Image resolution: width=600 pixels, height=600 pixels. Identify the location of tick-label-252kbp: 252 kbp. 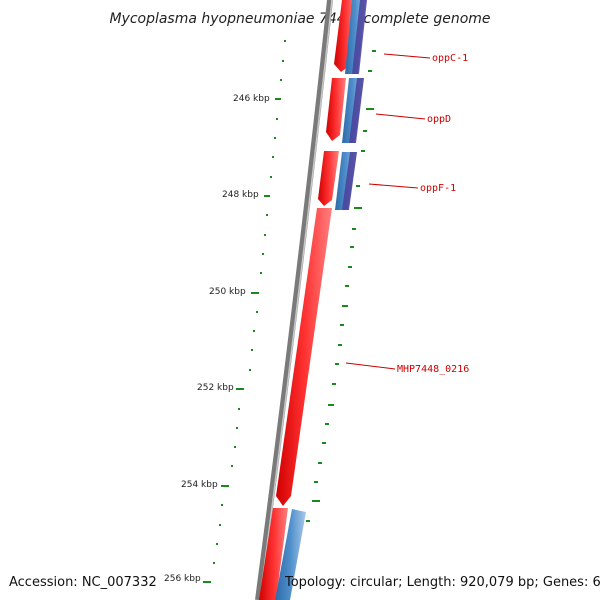
(215, 388).